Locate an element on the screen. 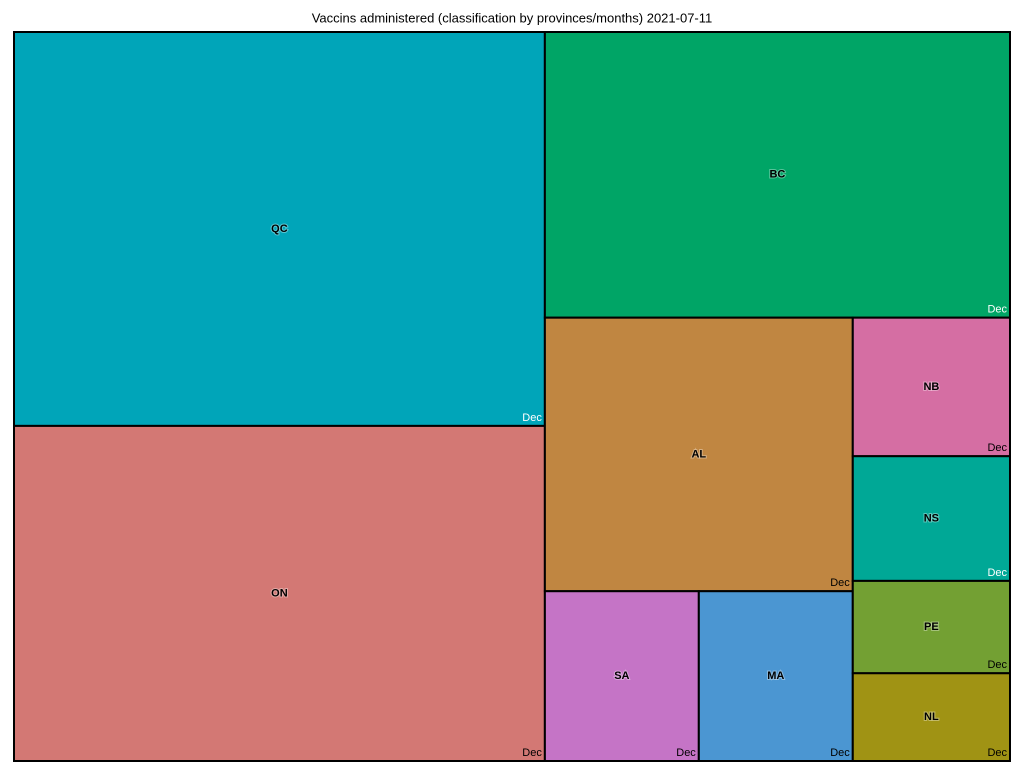 This screenshot has height=768, width=1024. tile-label: SA is located at coordinates (621, 676).